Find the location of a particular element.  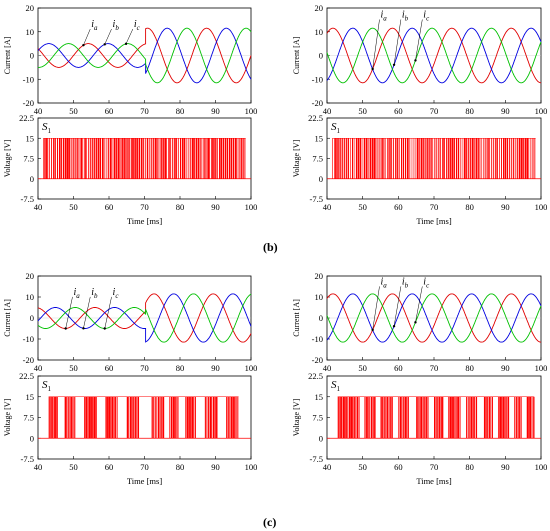

y-axis-label: Current [A] is located at coordinates (7, 318).